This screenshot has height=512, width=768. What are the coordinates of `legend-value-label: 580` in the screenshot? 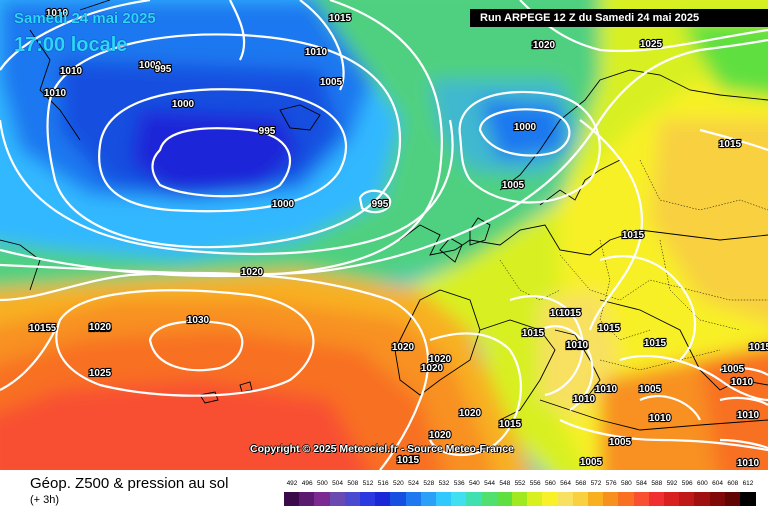 It's located at (626, 483).